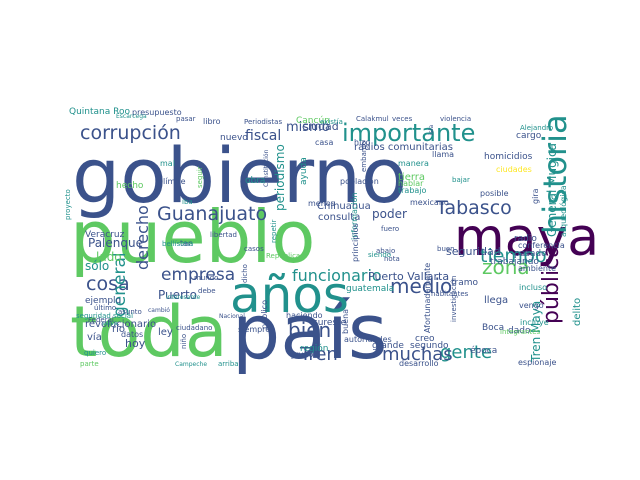 This screenshot has height=480, width=640. I want to click on cloud-word: selva, so click(110, 323).